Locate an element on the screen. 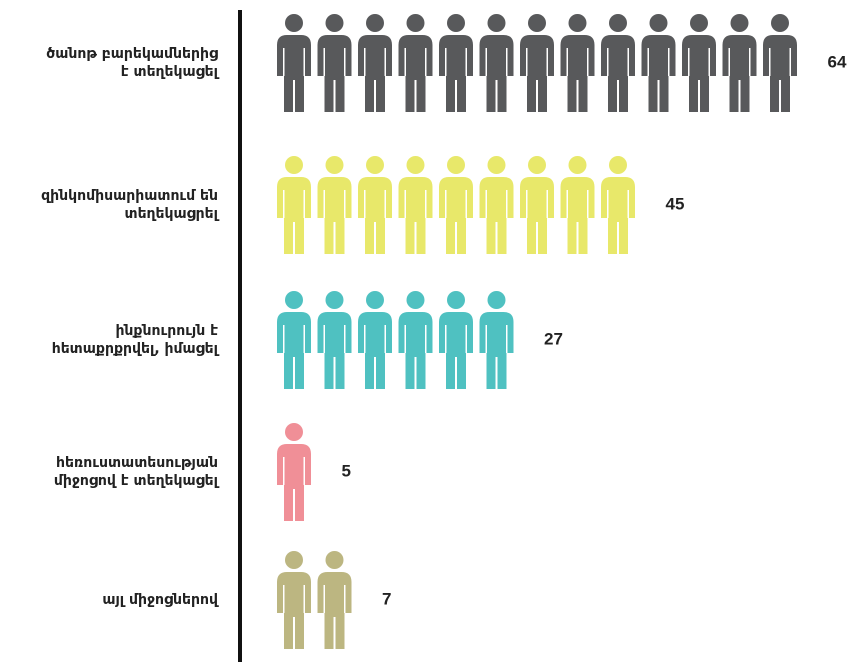 This screenshot has height=662, width=854. category-label: այլ միջոցներով is located at coordinates (160, 600).